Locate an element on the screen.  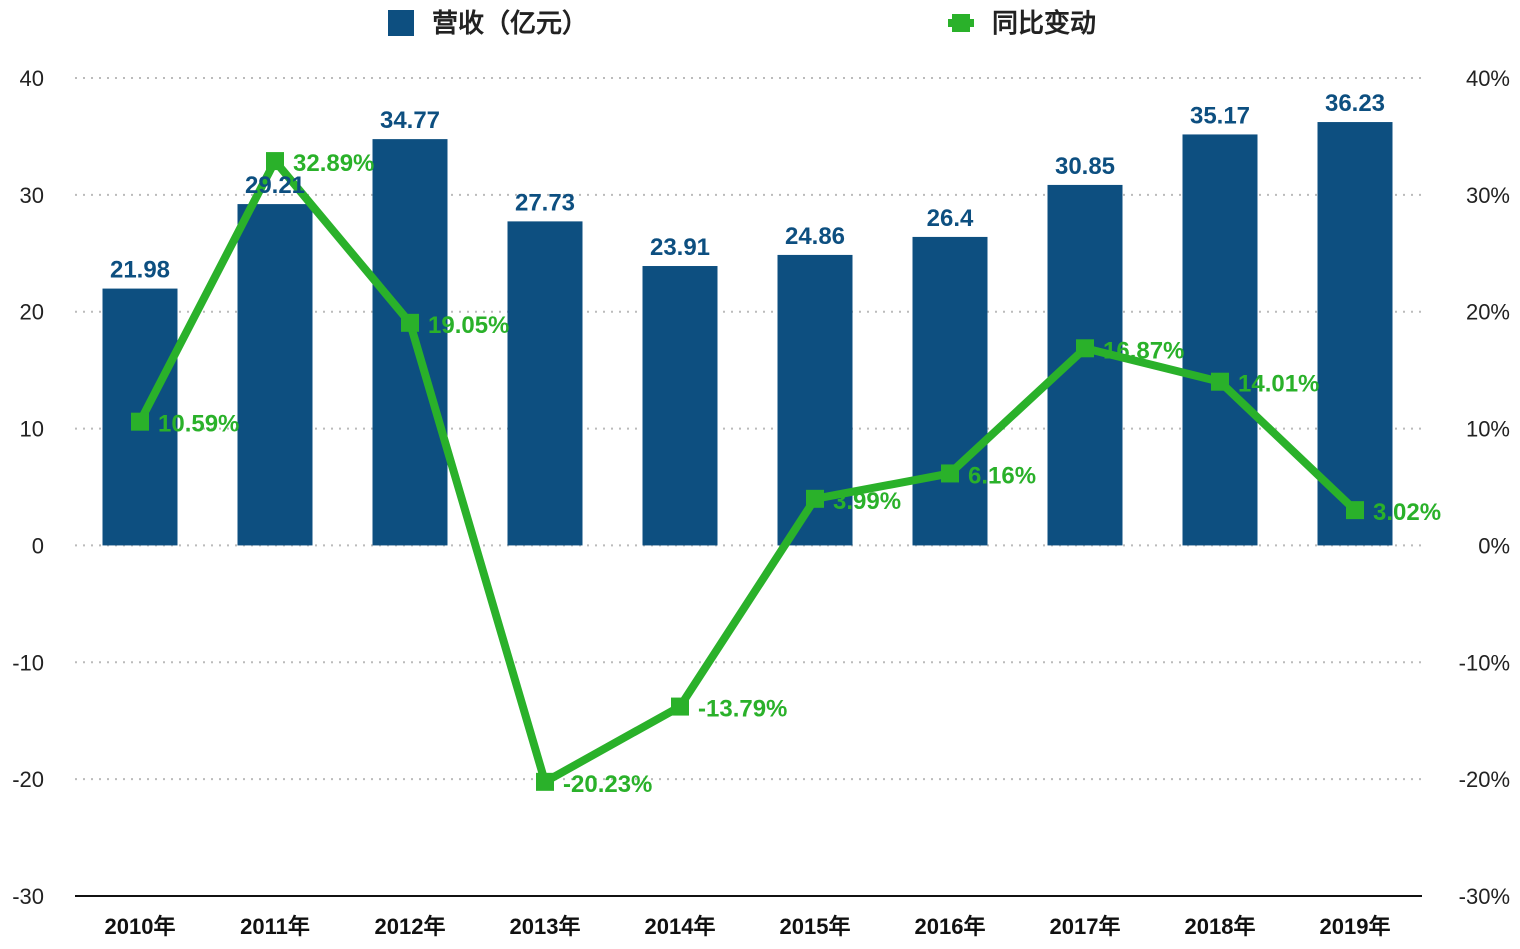
right-axis-tick: 10% is located at coordinates (1488, 429).